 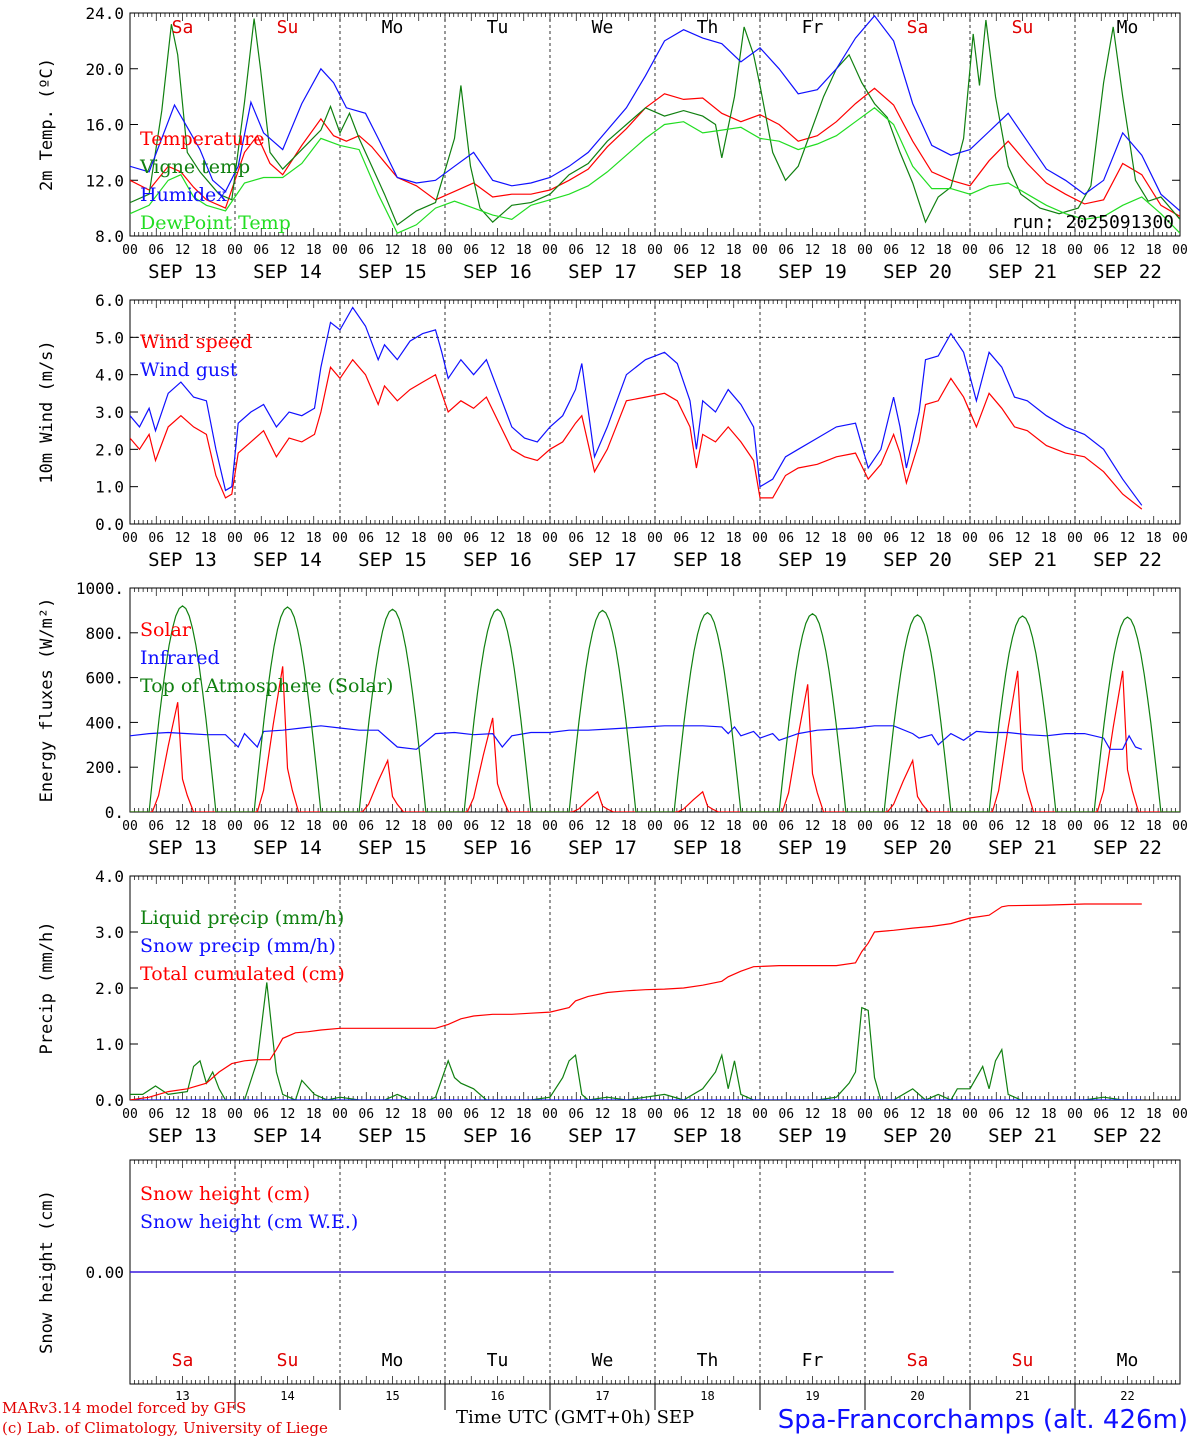 What do you see at coordinates (109, 524) in the screenshot?
I see `y-tick-label: 0.0` at bounding box center [109, 524].